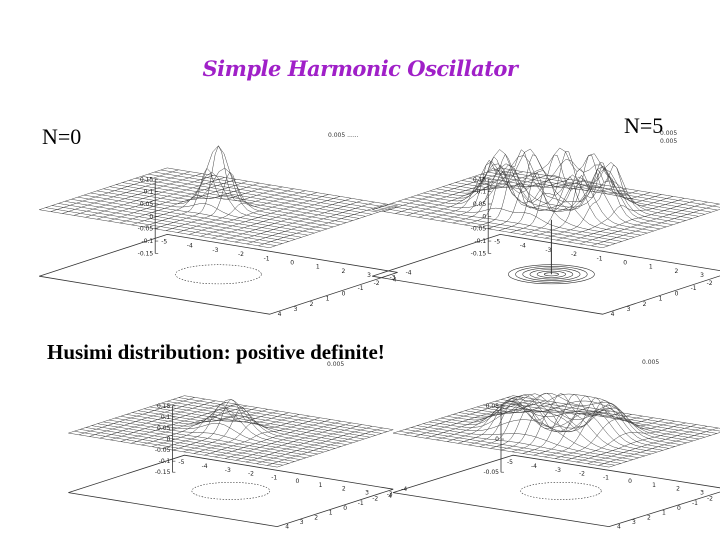 The height and width of the screenshot is (540, 720). I want to click on legend-text: 0.005, so click(337, 135).